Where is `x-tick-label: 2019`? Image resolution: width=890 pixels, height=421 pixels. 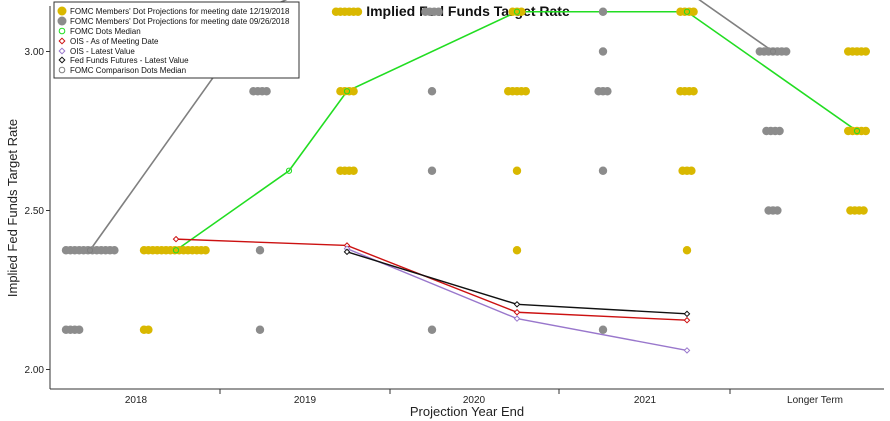 x-tick-label: 2019 is located at coordinates (305, 400).